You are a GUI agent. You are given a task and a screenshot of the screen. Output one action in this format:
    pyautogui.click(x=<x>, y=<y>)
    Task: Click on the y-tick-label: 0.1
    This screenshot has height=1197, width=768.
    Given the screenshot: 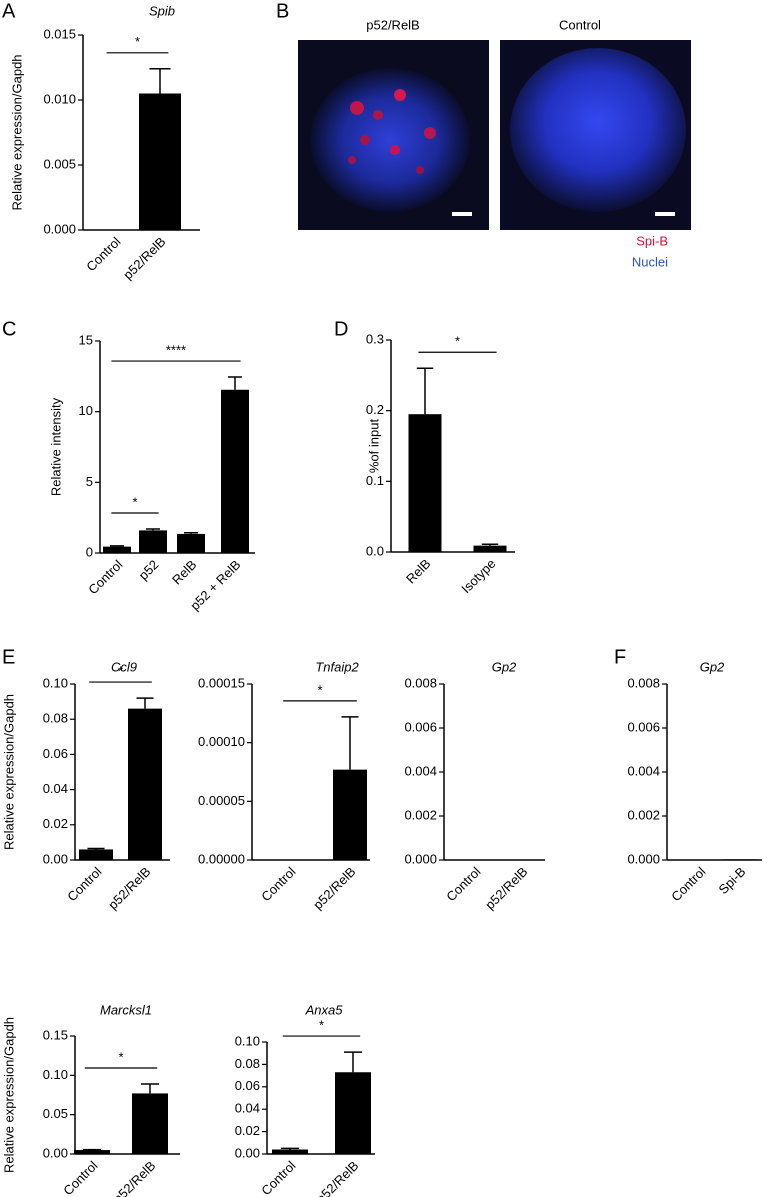 What is the action you would take?
    pyautogui.click(x=375, y=480)
    